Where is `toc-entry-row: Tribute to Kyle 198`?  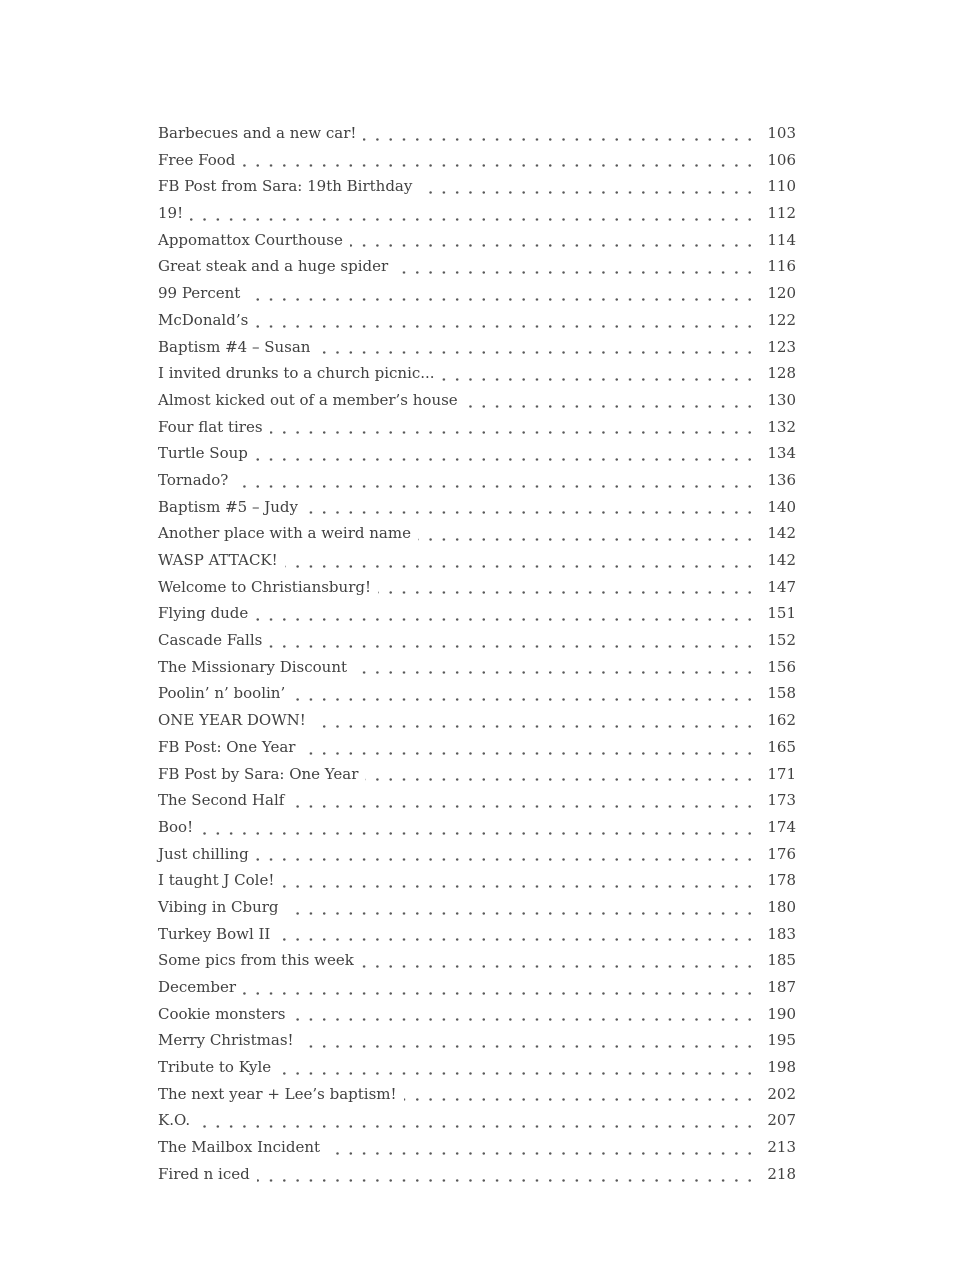 toc-entry-row: Tribute to Kyle 198 is located at coordinates (477, 1067).